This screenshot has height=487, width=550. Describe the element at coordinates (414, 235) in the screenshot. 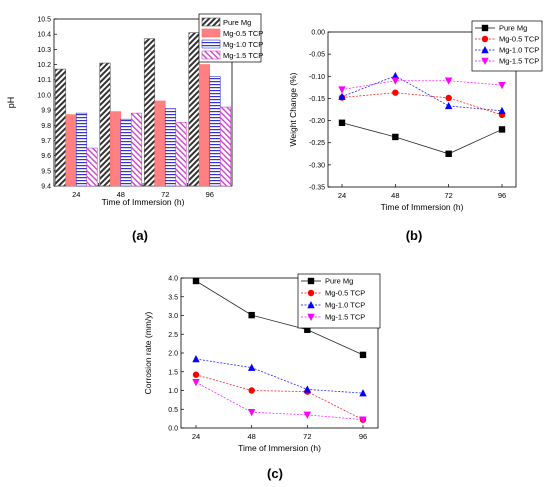

I see `panel-label-b: (b)` at that location.